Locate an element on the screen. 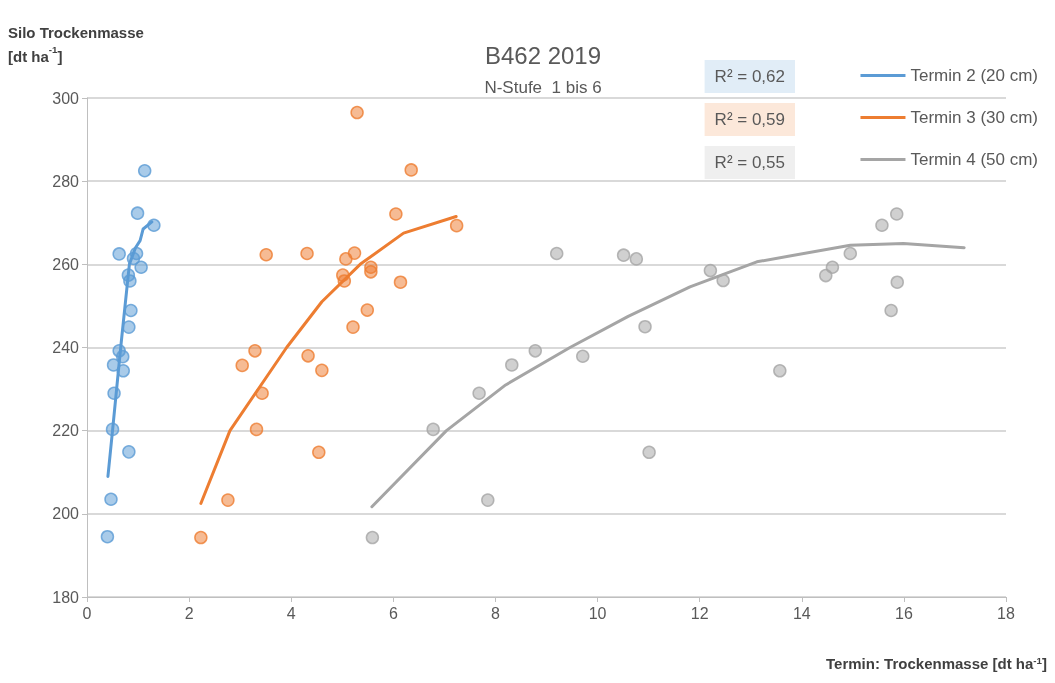 Image resolution: width=1055 pixels, height=683 pixels. x-tick-label: 14 is located at coordinates (801, 613).